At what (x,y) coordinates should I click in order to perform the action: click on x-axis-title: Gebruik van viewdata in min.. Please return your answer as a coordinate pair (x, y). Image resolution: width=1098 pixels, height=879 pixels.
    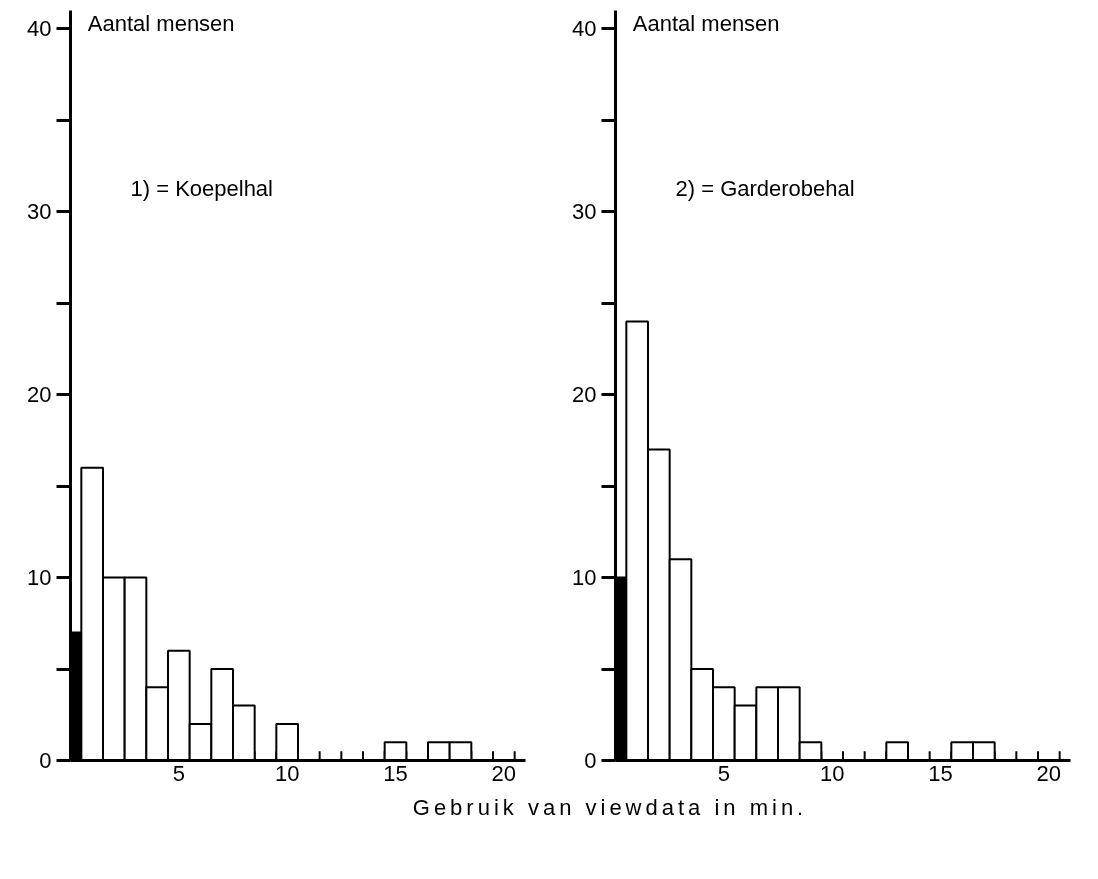
    Looking at the image, I should click on (610, 808).